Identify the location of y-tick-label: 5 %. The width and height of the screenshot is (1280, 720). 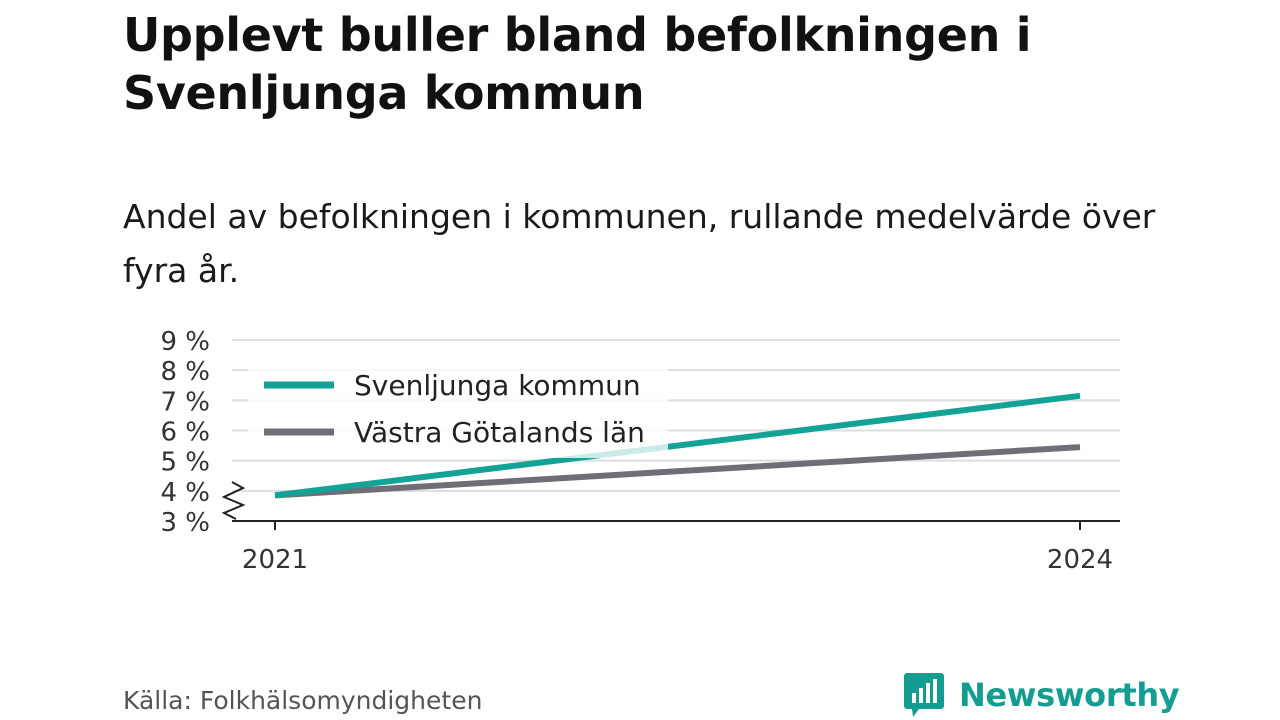
(185, 463).